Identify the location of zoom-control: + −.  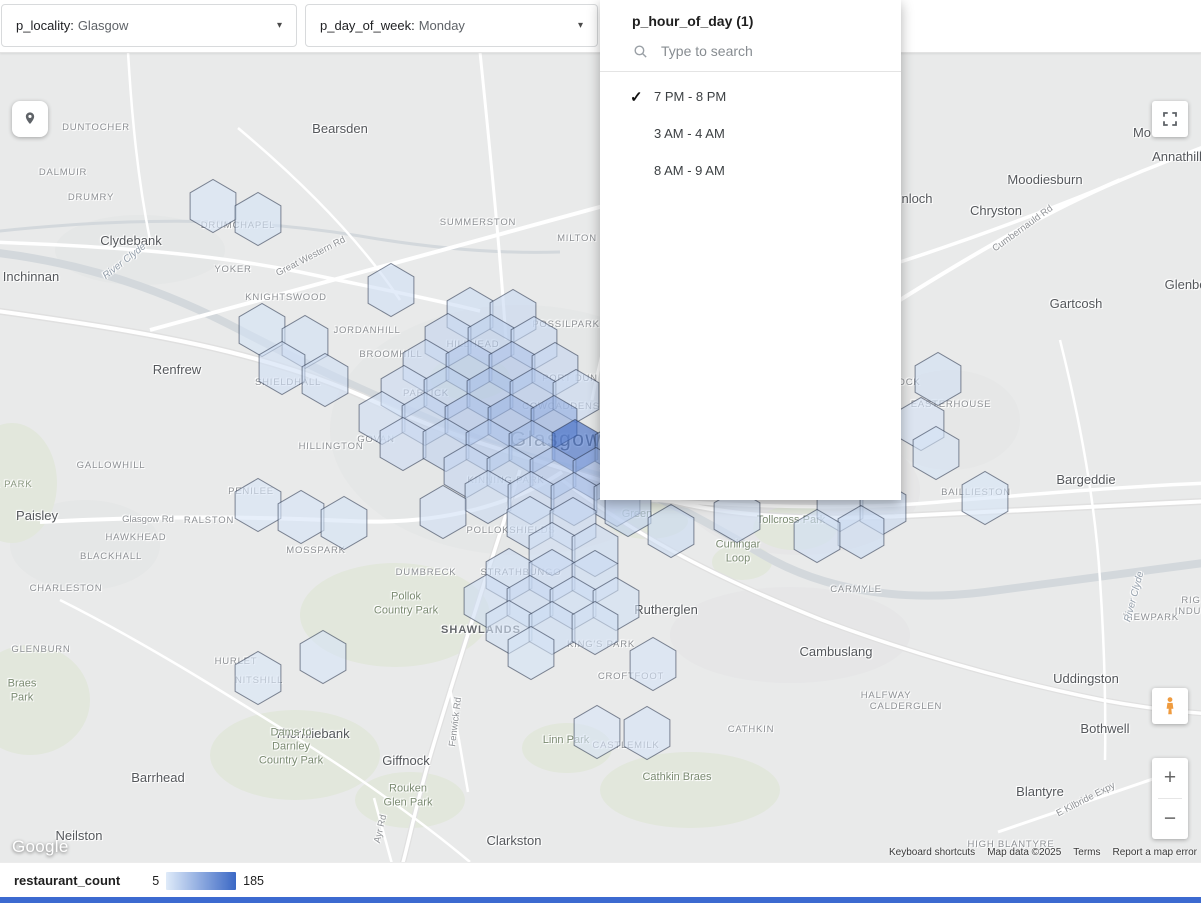
(1170, 798).